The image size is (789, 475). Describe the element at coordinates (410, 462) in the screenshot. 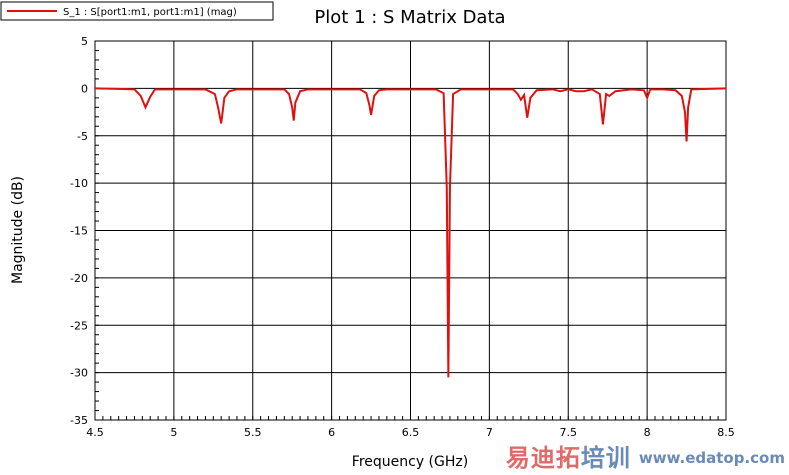

I see `x-axis-label: Frequency (GHz)` at that location.